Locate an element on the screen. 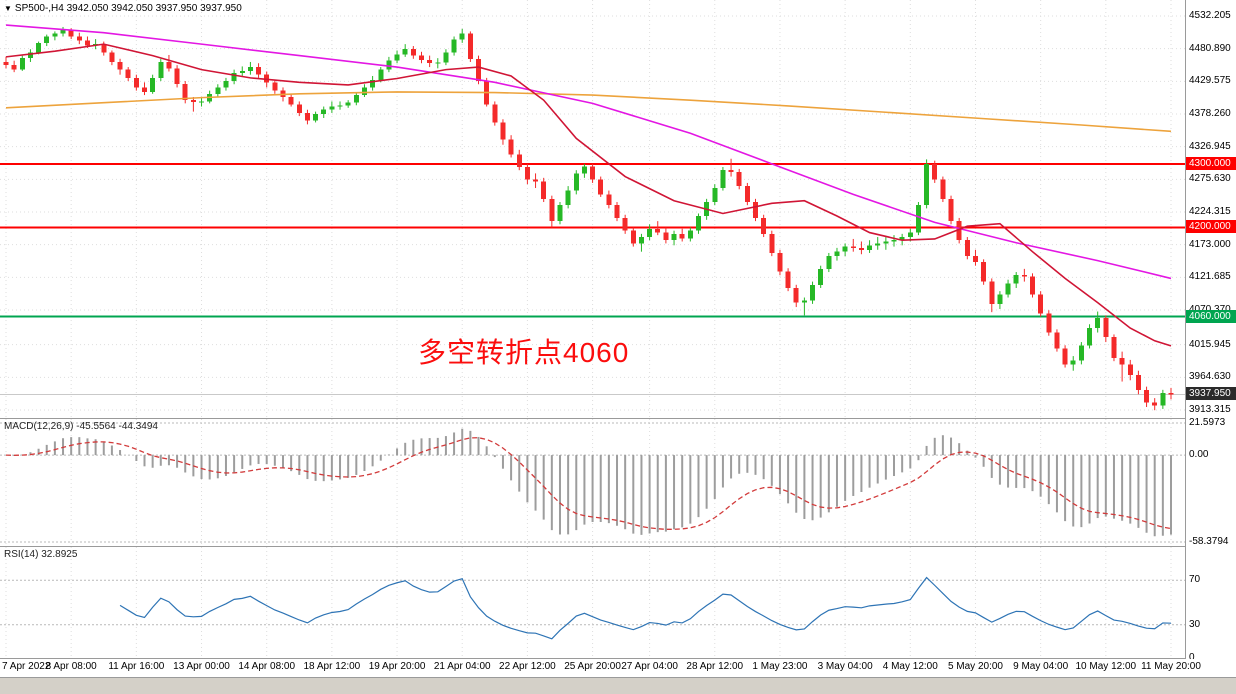 This screenshot has height=694, width=1236. dropdown-arrow-icon: ▼ is located at coordinates (8, 8).